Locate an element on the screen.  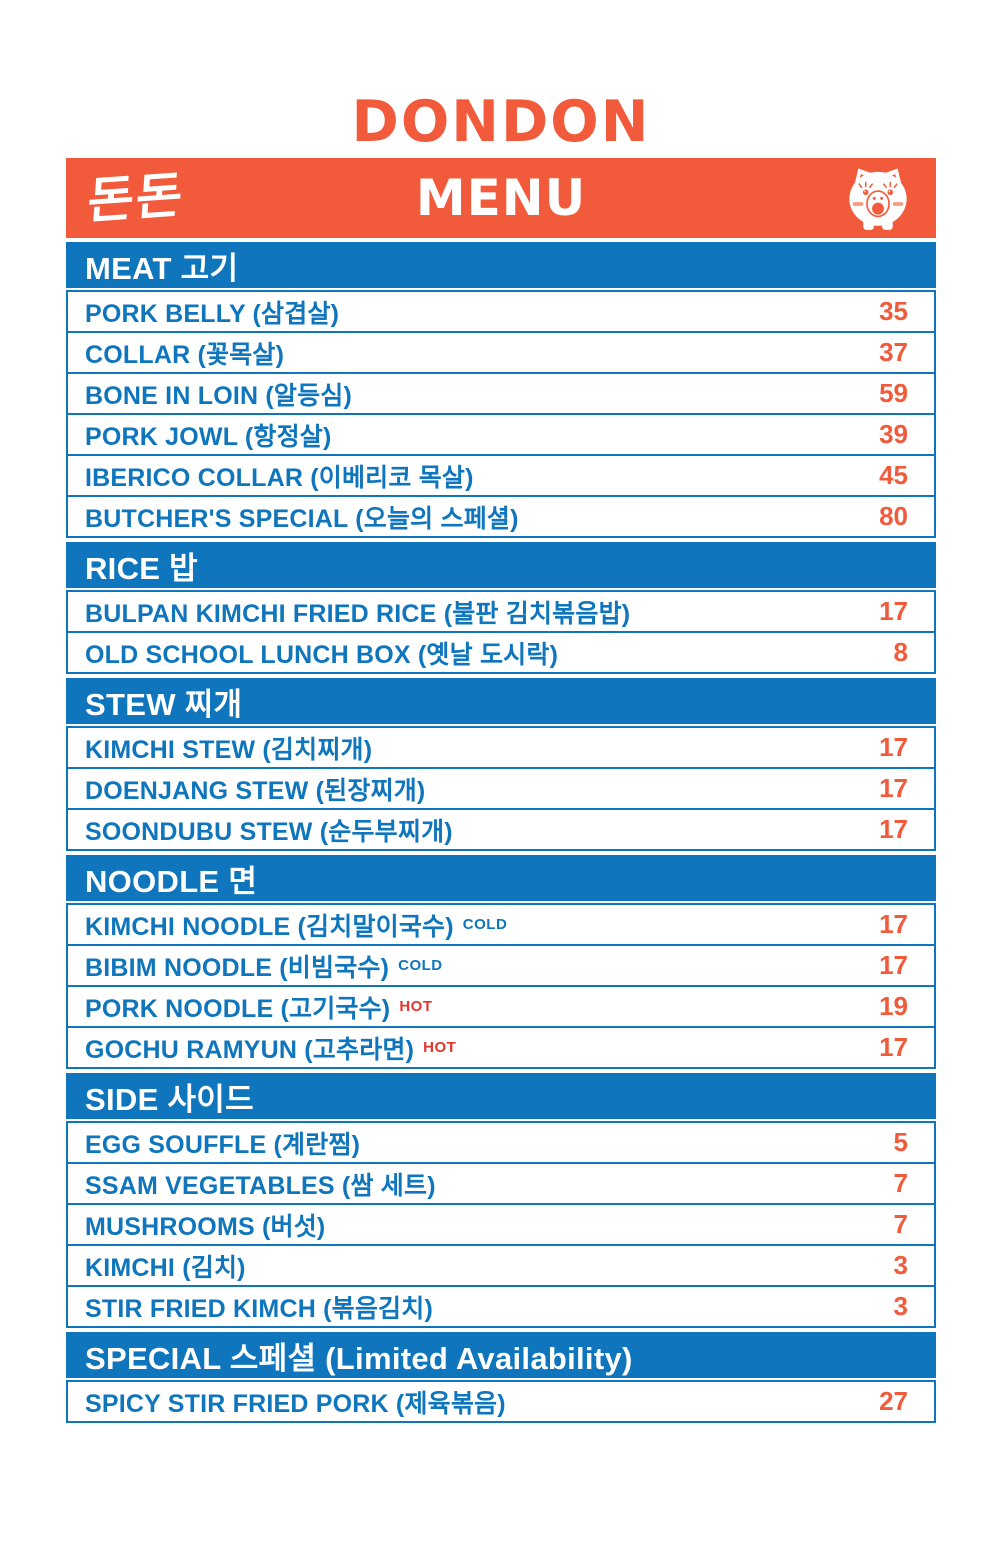
section-header: RICE 밥 is located at coordinates (501, 565).